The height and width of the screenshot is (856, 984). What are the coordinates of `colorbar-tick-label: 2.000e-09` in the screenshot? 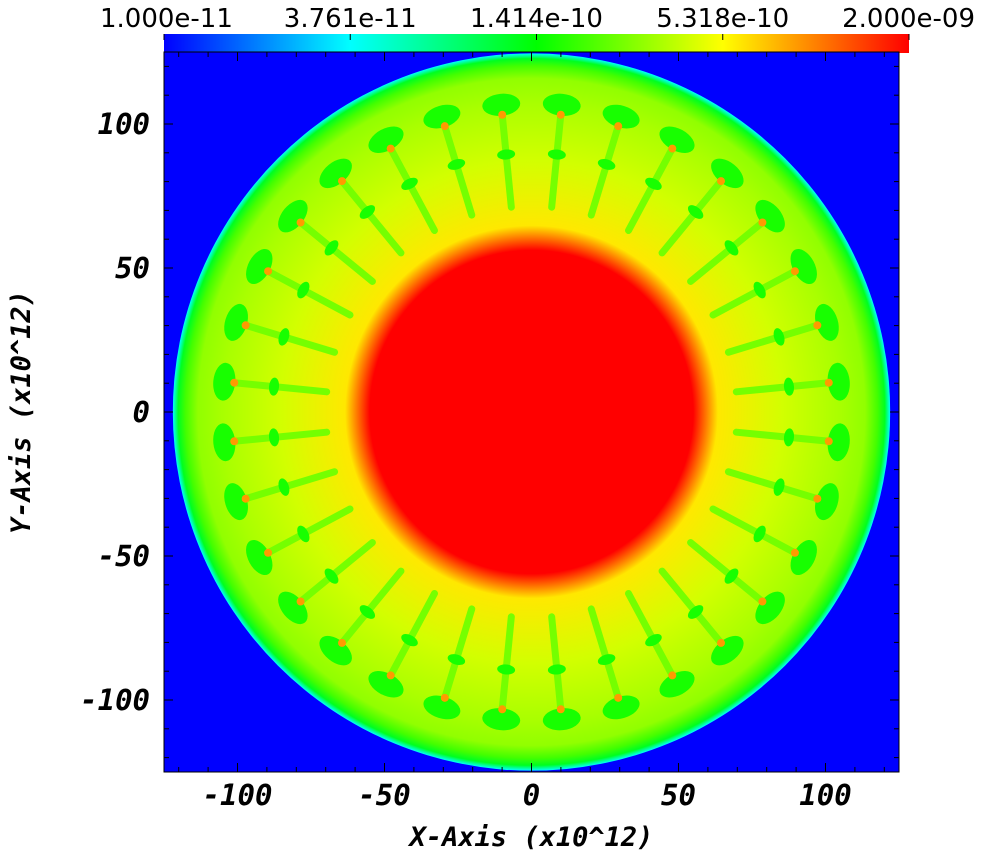 It's located at (908, 19).